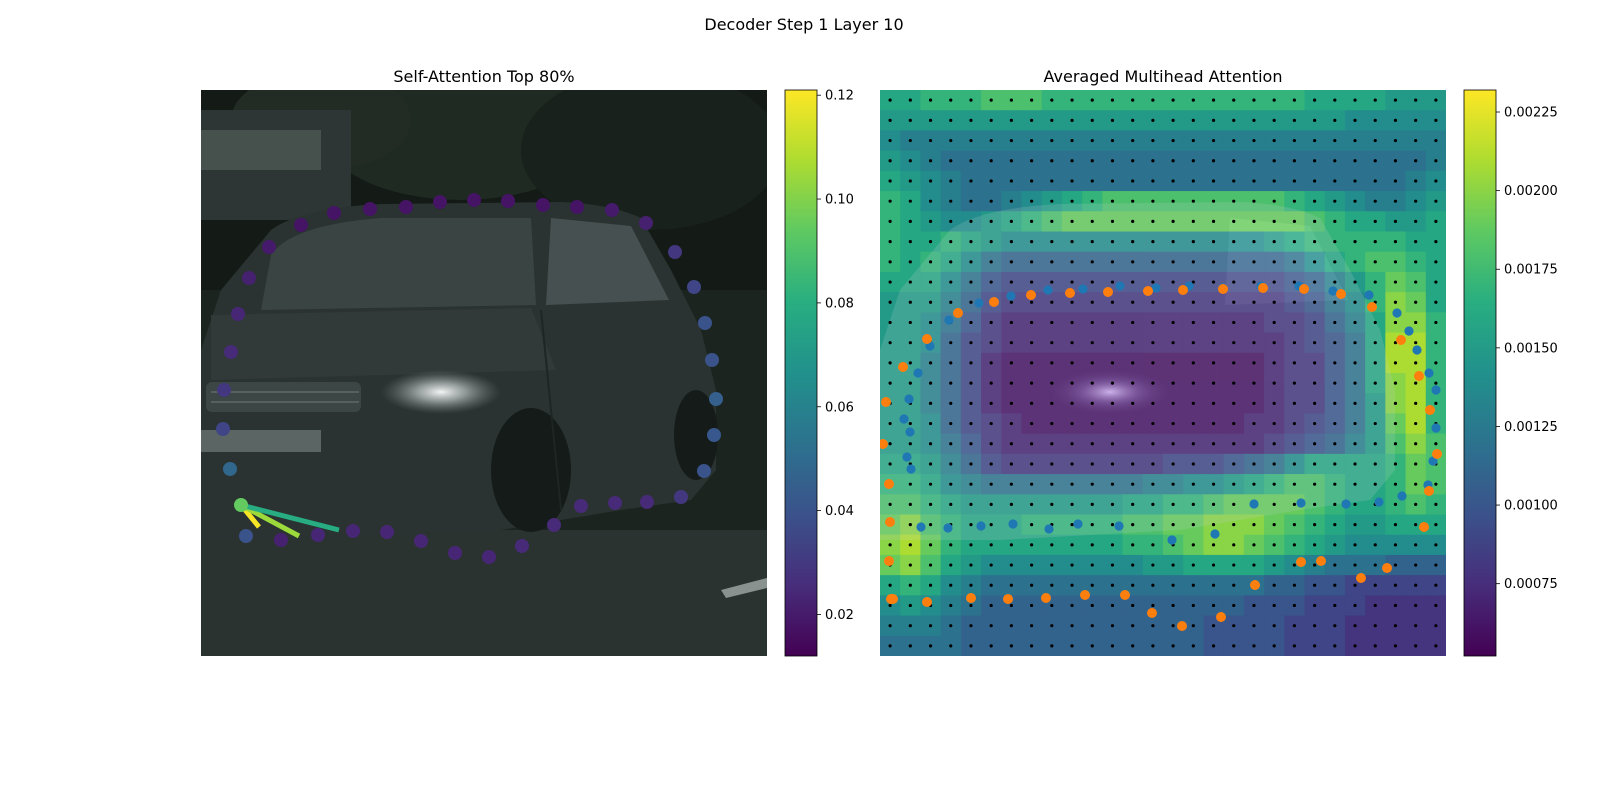  What do you see at coordinates (1083, 289) in the screenshot?
I see `blue-point` at bounding box center [1083, 289].